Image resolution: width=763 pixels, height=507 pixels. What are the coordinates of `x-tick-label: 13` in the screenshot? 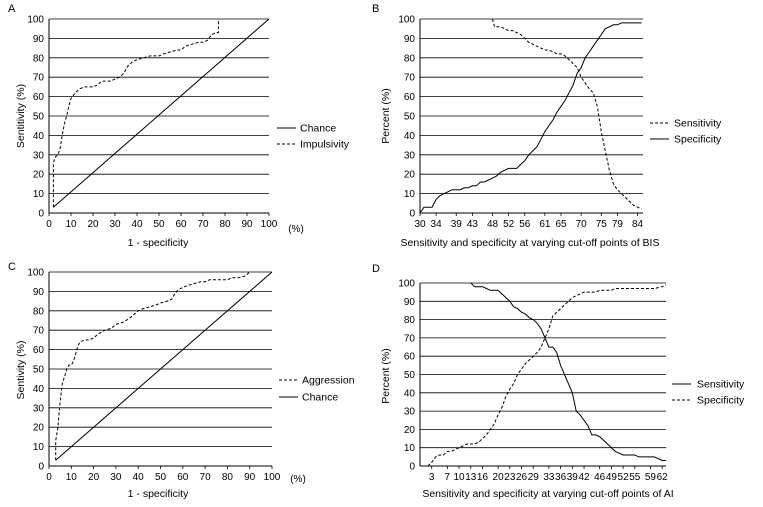 It's located at (471, 477).